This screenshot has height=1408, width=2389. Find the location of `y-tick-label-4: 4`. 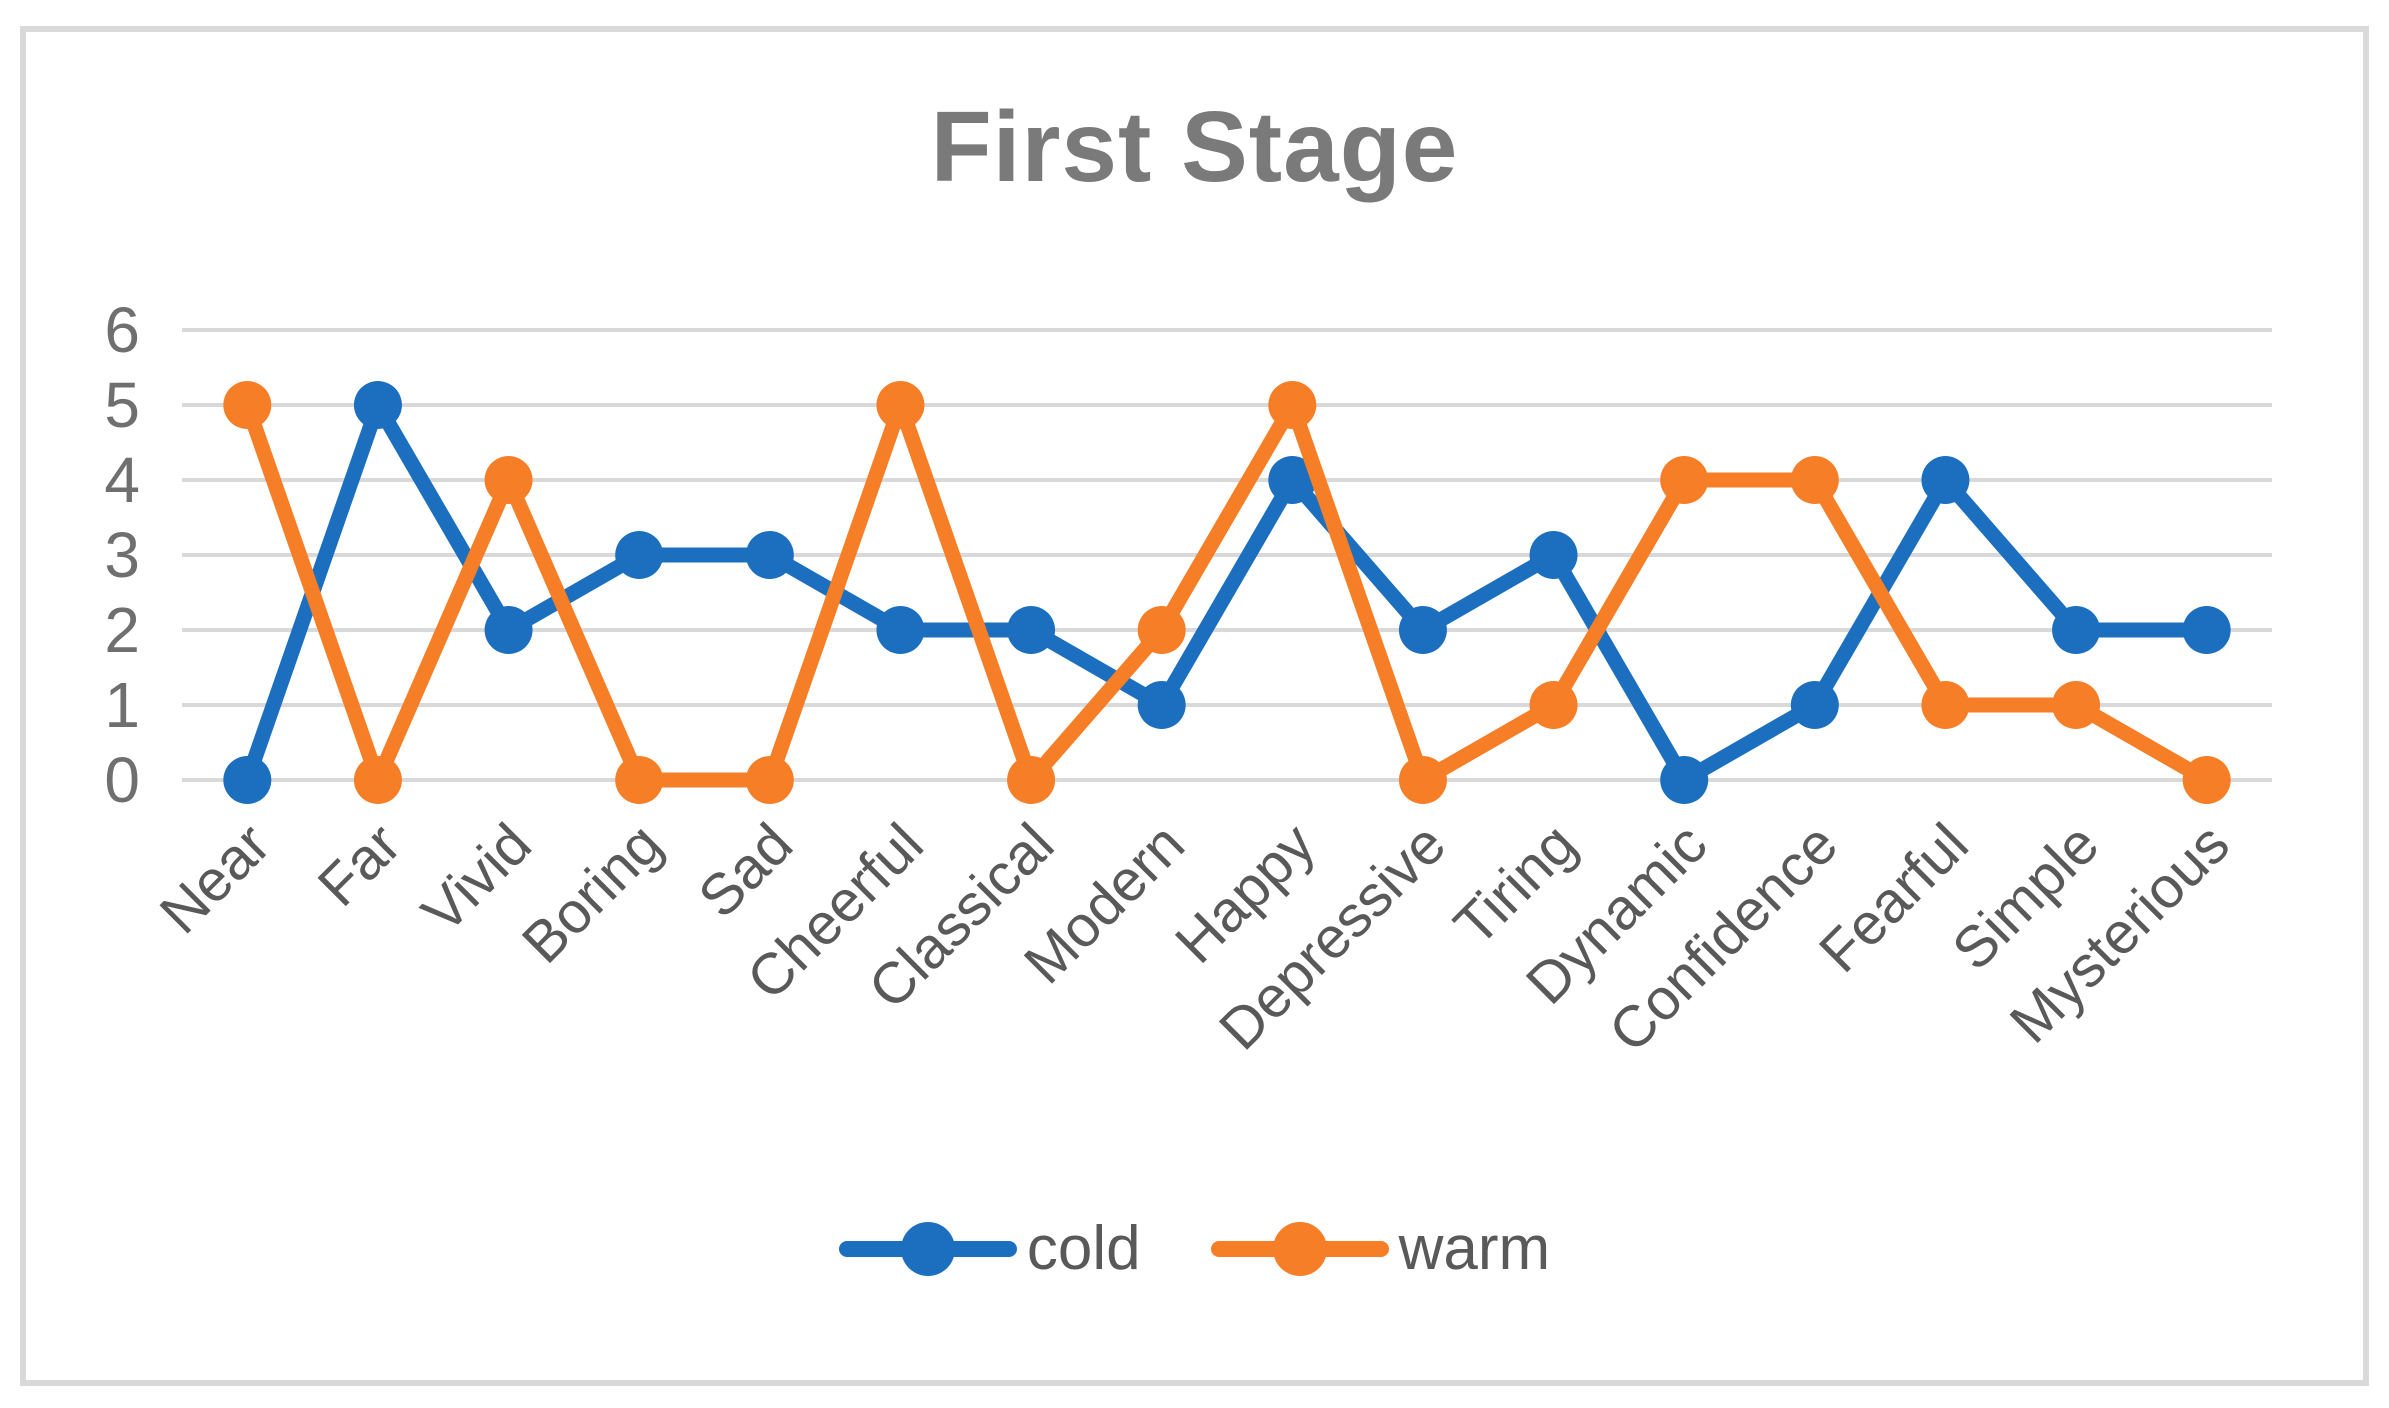

y-tick-label-4: 4 is located at coordinates (122, 480).